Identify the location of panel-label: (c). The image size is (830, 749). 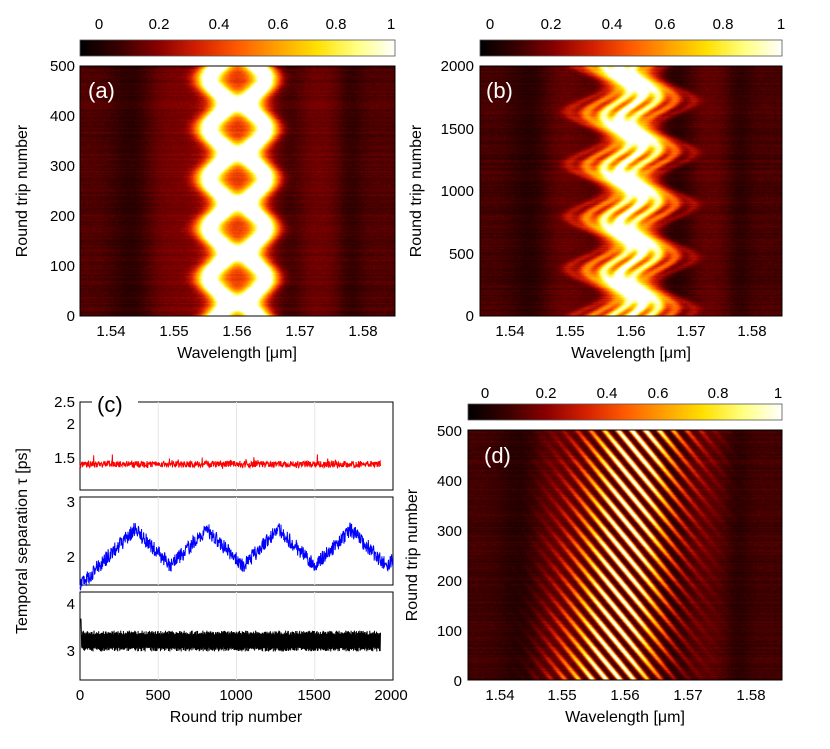
(110, 404).